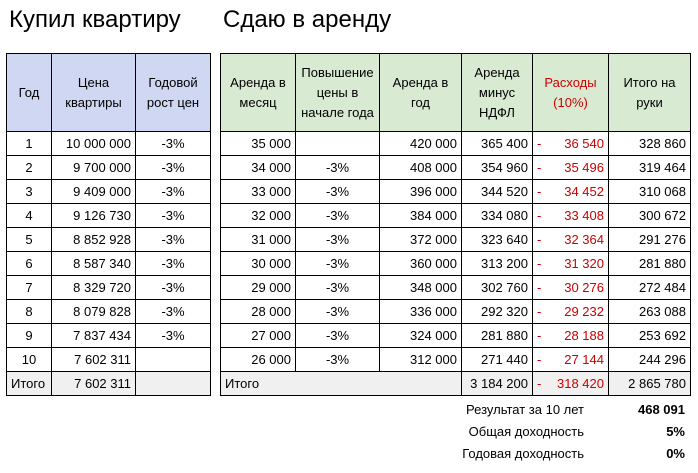 The height and width of the screenshot is (473, 698). I want to click on table-row: 26 000 -3% 312 000 271 440- 27 144 244 296, so click(455, 359).